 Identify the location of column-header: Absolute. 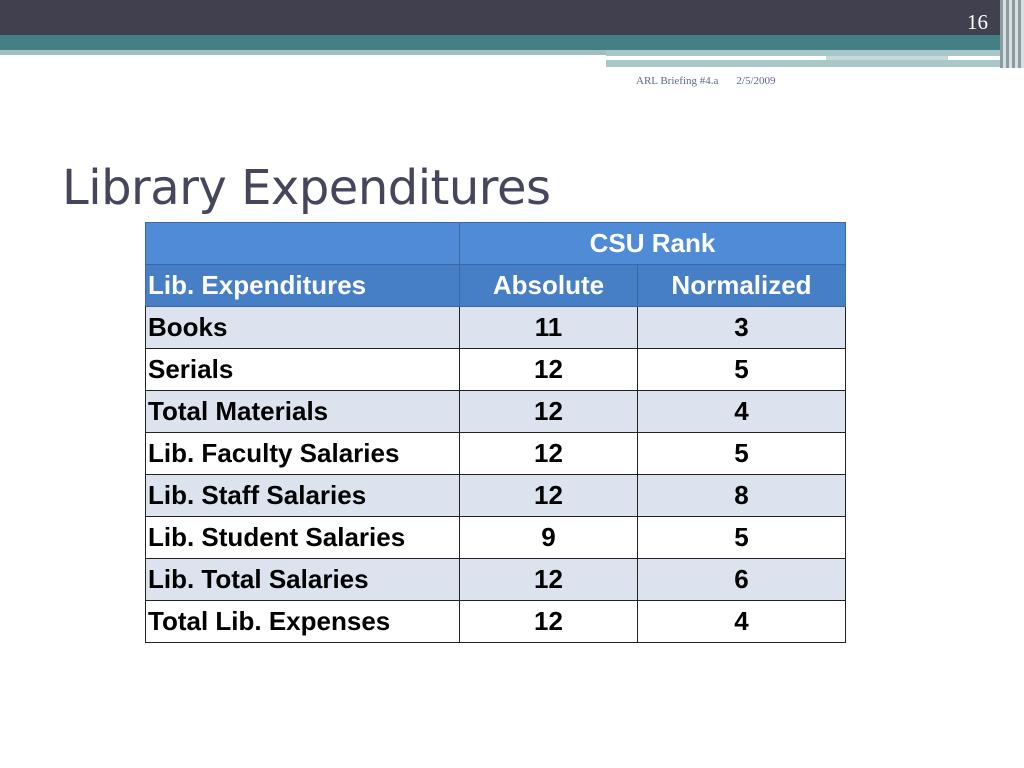
(548, 285).